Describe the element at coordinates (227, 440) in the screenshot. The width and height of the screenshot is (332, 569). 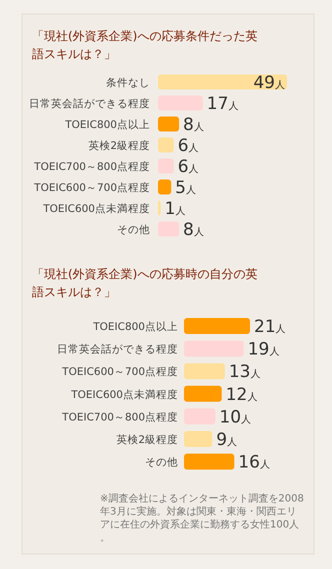
I see `data-label: 9人` at that location.